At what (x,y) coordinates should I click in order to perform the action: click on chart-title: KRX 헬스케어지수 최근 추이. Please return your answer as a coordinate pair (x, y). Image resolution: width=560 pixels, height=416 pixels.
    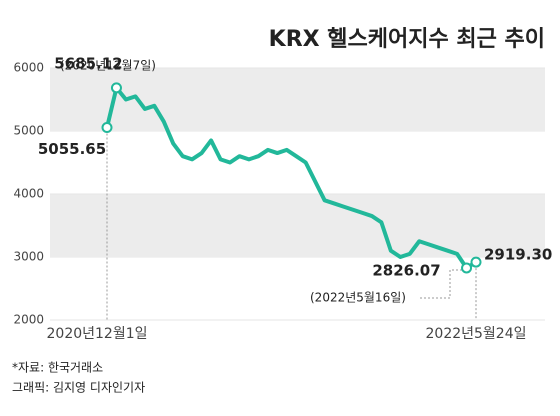
    Looking at the image, I should click on (407, 39).